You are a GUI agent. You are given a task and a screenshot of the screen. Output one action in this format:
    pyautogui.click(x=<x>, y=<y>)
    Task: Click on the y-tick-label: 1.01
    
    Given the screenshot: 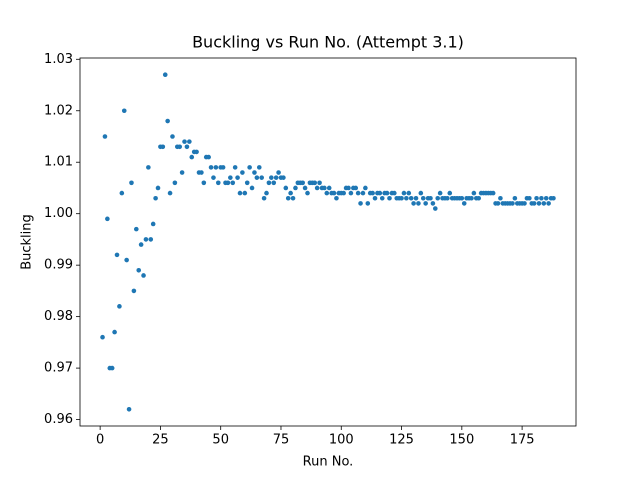 What is the action you would take?
    pyautogui.click(x=58, y=162)
    